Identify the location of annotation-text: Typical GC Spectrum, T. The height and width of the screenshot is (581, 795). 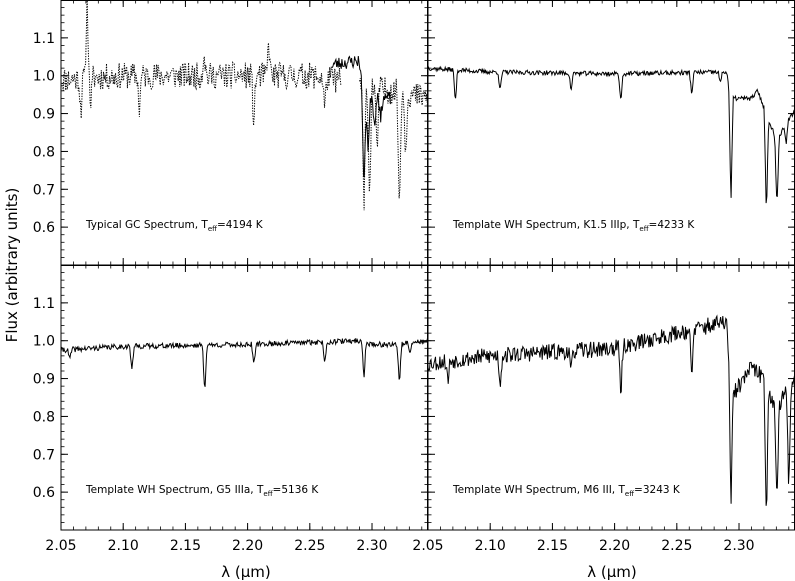
(146, 225).